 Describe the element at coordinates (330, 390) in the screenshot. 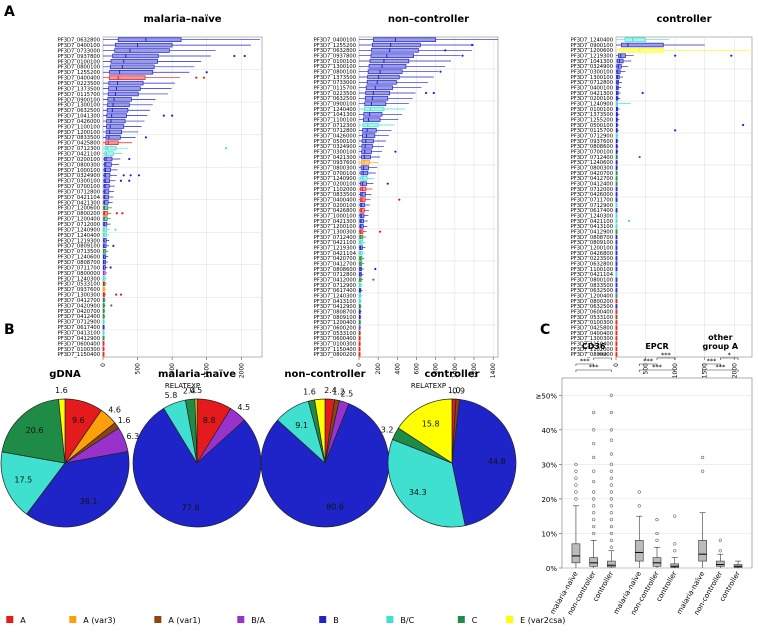

I see `pie-label: 2.4` at that location.